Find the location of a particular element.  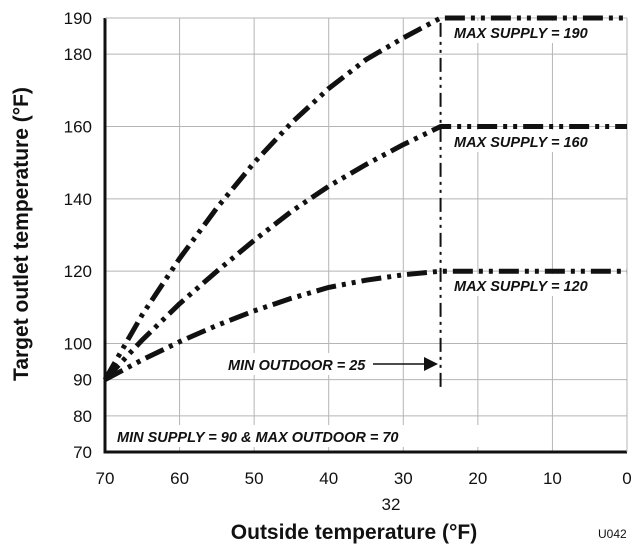

x-tick-label: 0 is located at coordinates (626, 478).